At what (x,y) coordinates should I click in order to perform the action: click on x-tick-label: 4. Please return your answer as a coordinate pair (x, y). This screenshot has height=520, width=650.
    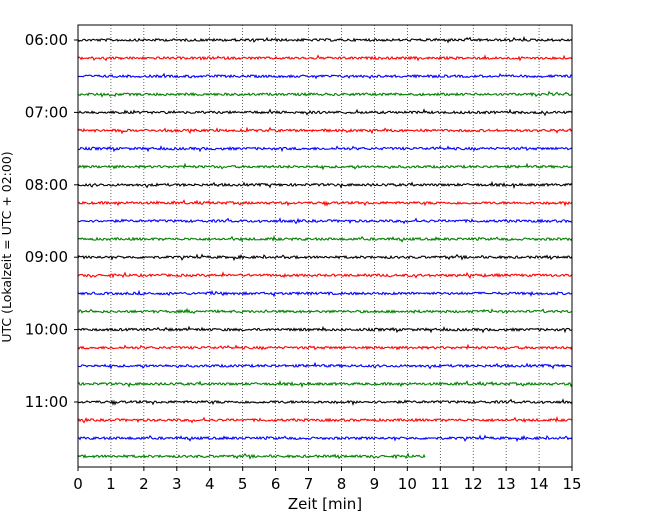
    Looking at the image, I should click on (210, 484).